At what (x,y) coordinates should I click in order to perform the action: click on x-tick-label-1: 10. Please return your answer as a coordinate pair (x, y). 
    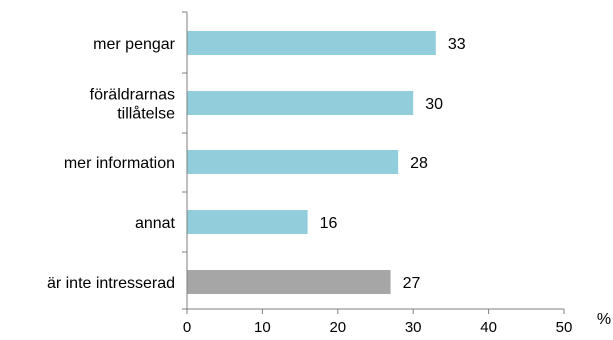
    Looking at the image, I should click on (262, 327).